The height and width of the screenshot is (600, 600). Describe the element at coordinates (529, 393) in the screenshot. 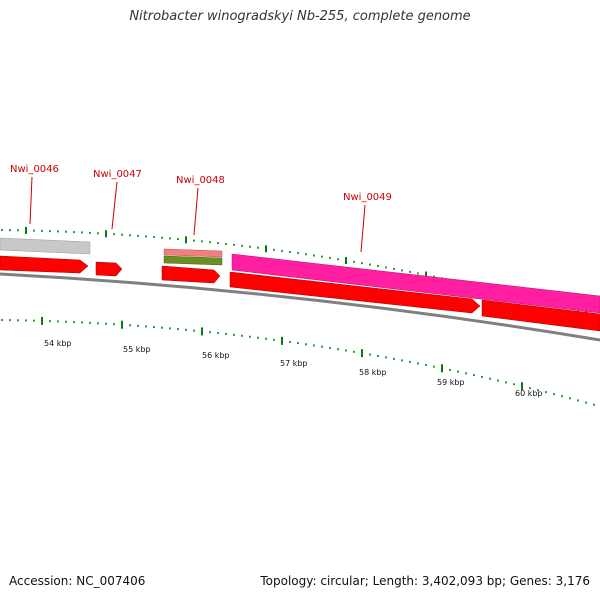

I see `scale-label-60: 60 kbp` at that location.